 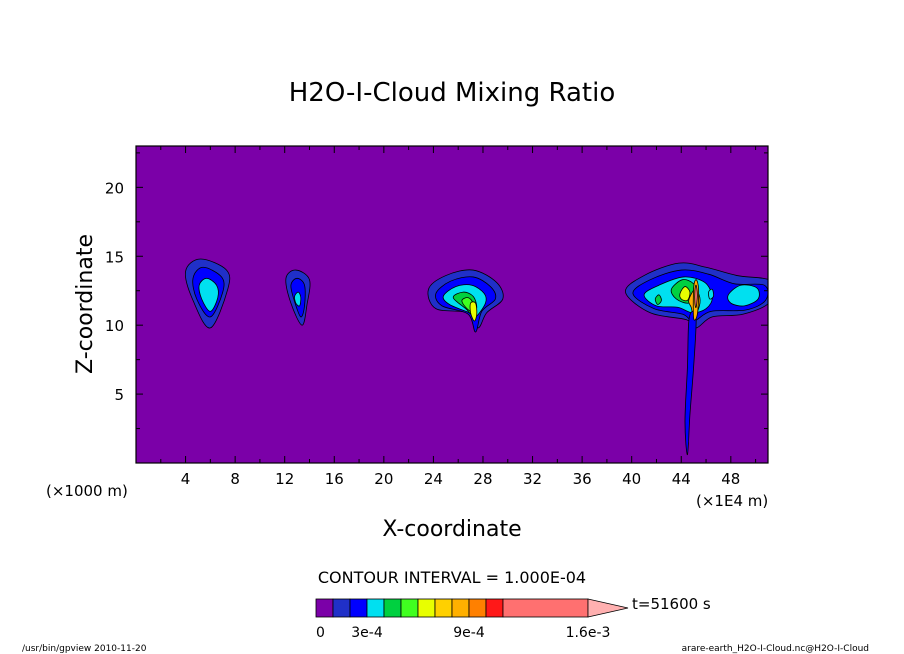 I want to click on x-tick-label: 8, so click(x=235, y=479).